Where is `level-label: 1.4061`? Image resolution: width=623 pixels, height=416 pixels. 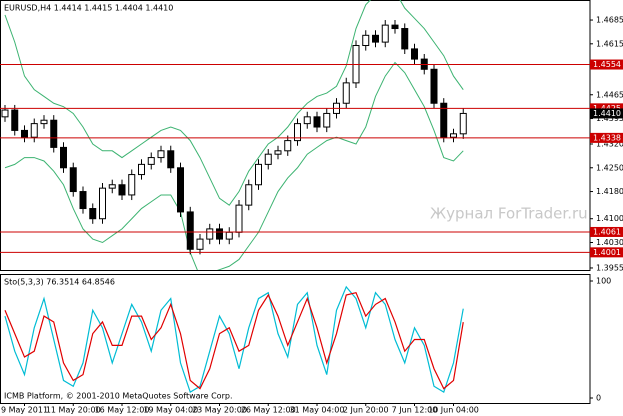
level-label: 1.4061 is located at coordinates (607, 231).